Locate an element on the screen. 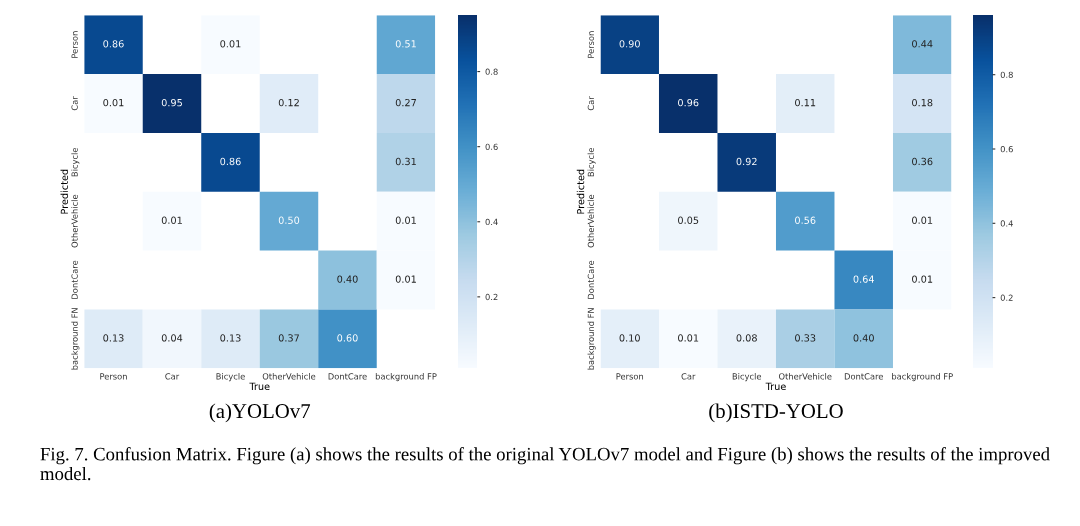  data-label: 0.33 is located at coordinates (805, 338).